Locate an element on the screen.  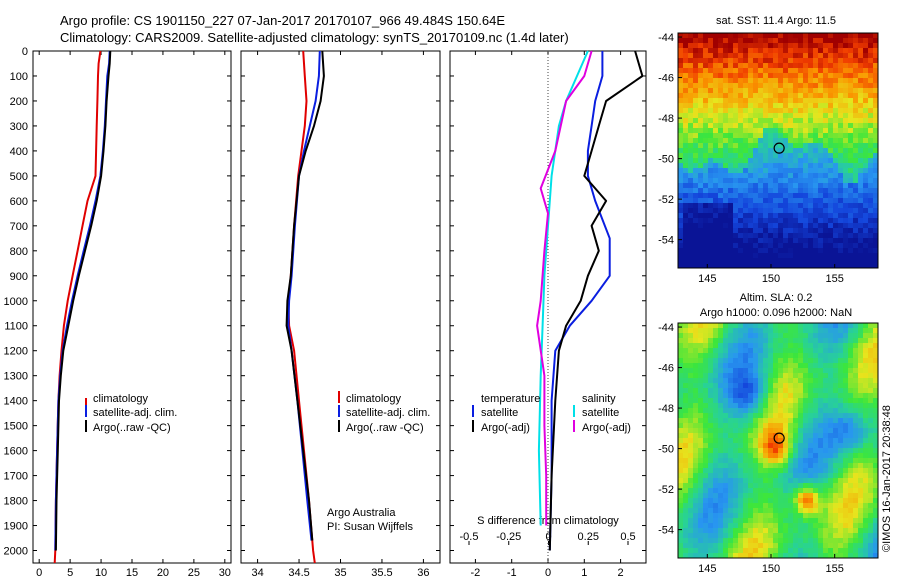
depth-tick-label: 1400 is located at coordinates (16, 402).